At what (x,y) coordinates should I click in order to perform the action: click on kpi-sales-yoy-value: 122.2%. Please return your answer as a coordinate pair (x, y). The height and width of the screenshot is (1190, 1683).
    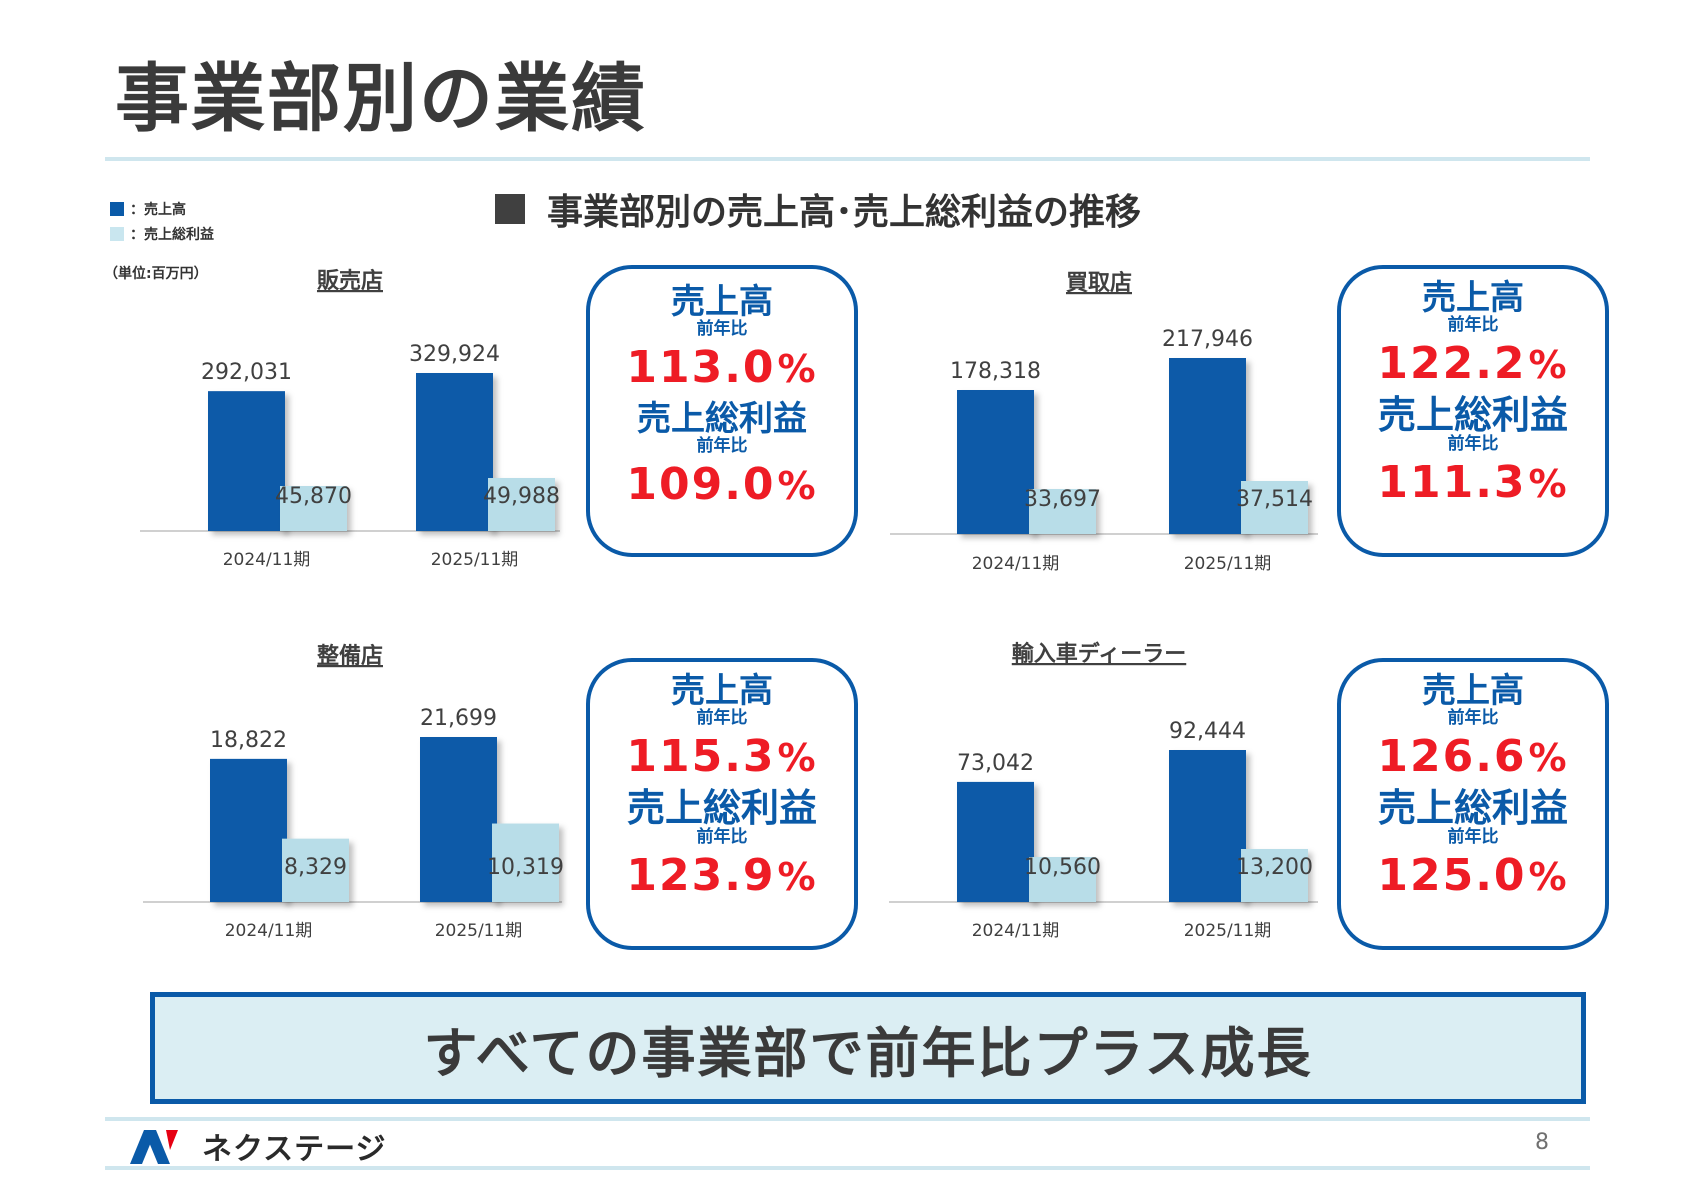
    Looking at the image, I should click on (1473, 364).